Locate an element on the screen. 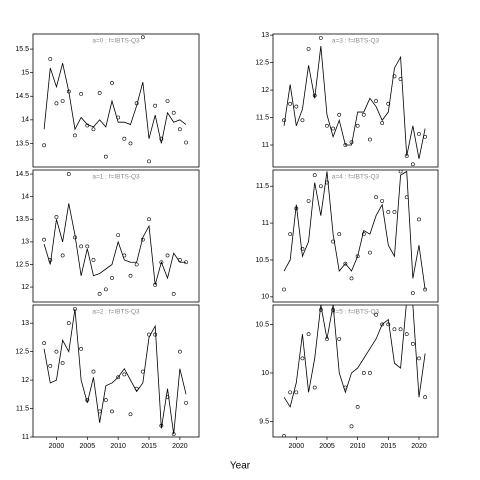 The width and height of the screenshot is (480, 480). y-tick-label: 14 is located at coordinates (25, 197).